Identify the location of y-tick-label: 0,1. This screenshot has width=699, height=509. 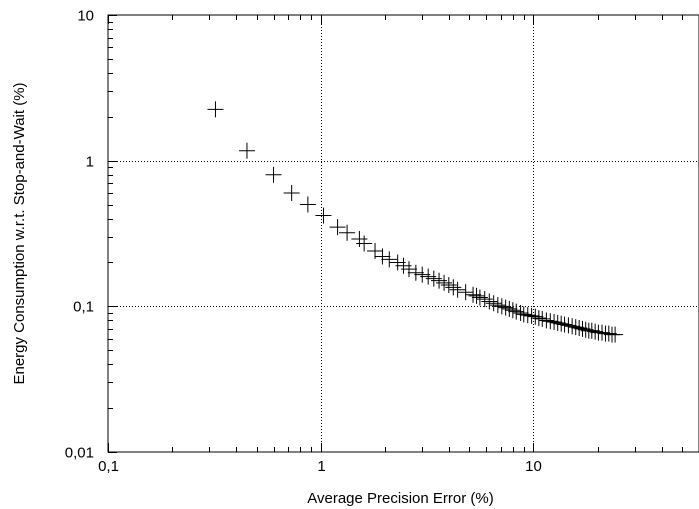
(83, 307).